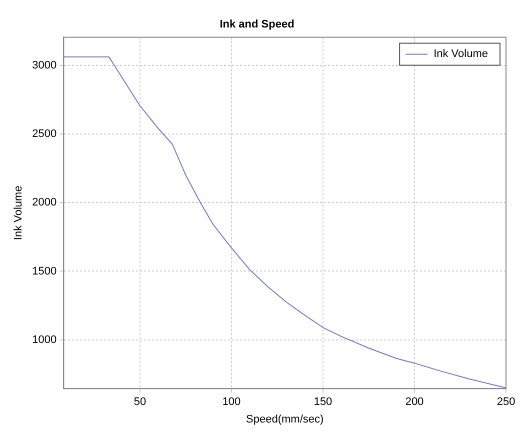 This screenshot has height=435, width=528. Describe the element at coordinates (414, 402) in the screenshot. I see `x-tick-label: 200` at that location.